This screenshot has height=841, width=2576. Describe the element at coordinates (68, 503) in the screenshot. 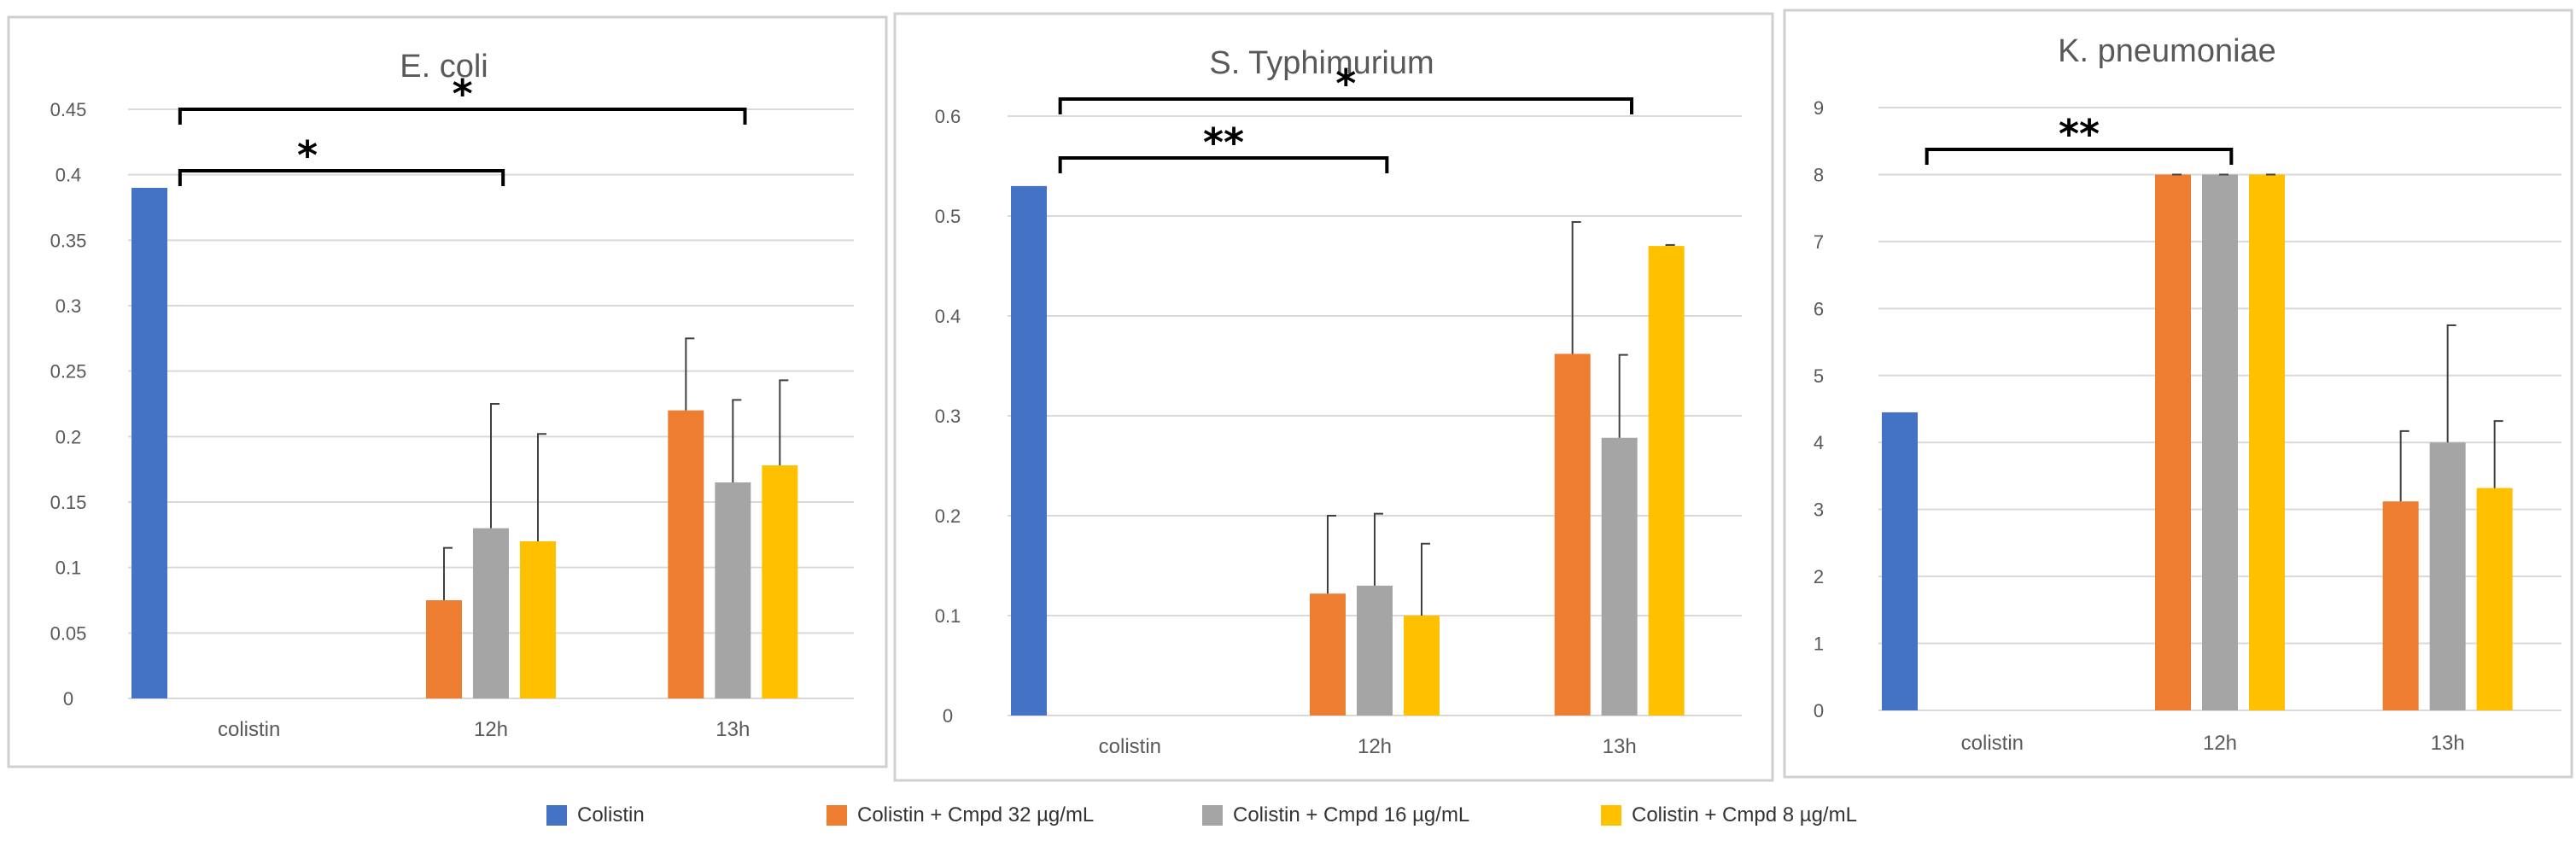

I see `y-tick-label: 0.15` at that location.